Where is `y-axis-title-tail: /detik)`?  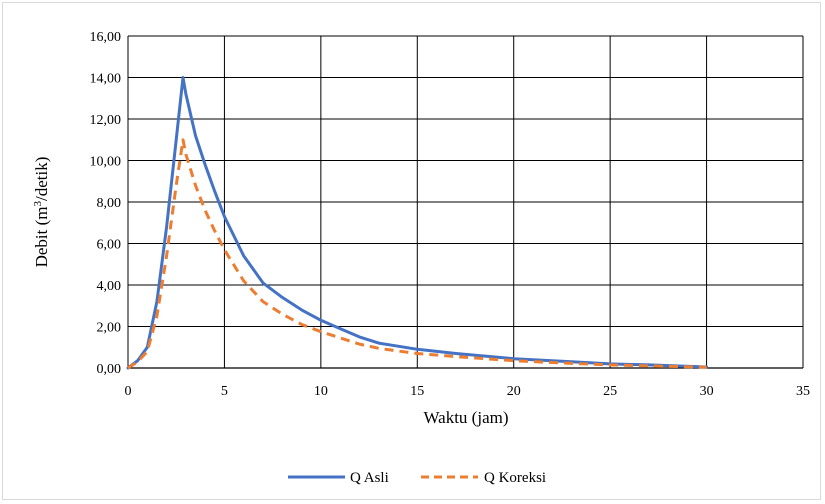
y-axis-title-tail: /detik) is located at coordinates (41, 179).